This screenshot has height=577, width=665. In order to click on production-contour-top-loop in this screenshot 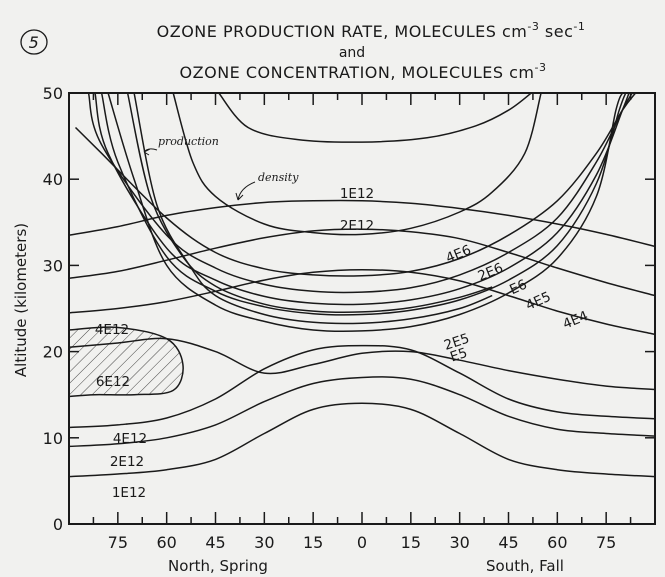, I will do `click(375, 117)`.